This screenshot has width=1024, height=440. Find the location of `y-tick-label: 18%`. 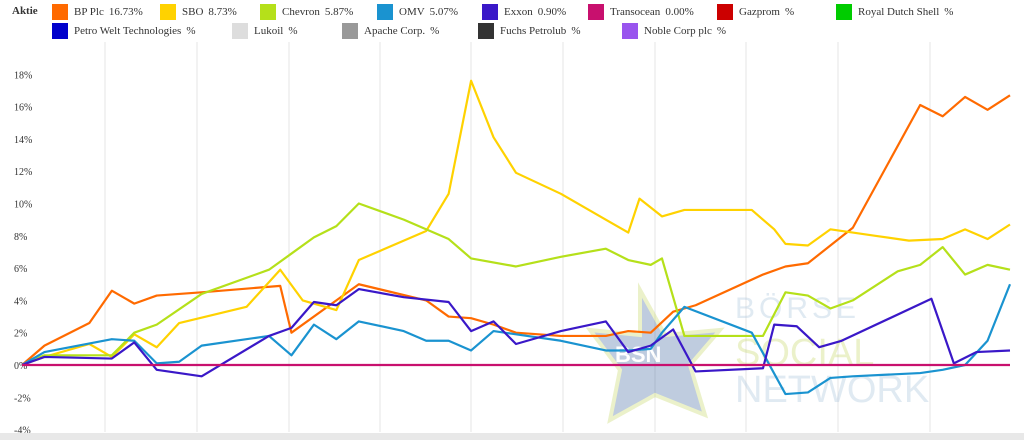

y-tick-label: 18% is located at coordinates (23, 75).